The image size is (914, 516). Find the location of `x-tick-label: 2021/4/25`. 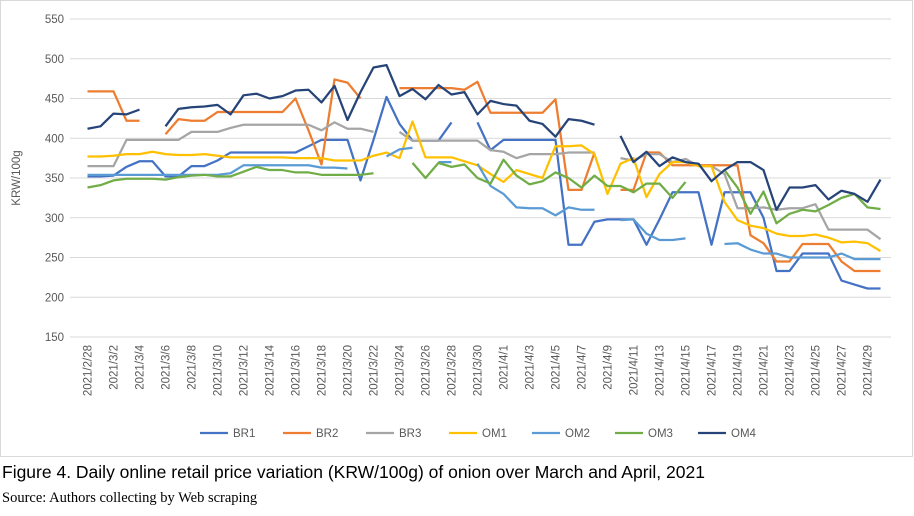

x-tick-label: 2021/4/25 is located at coordinates (817, 370).